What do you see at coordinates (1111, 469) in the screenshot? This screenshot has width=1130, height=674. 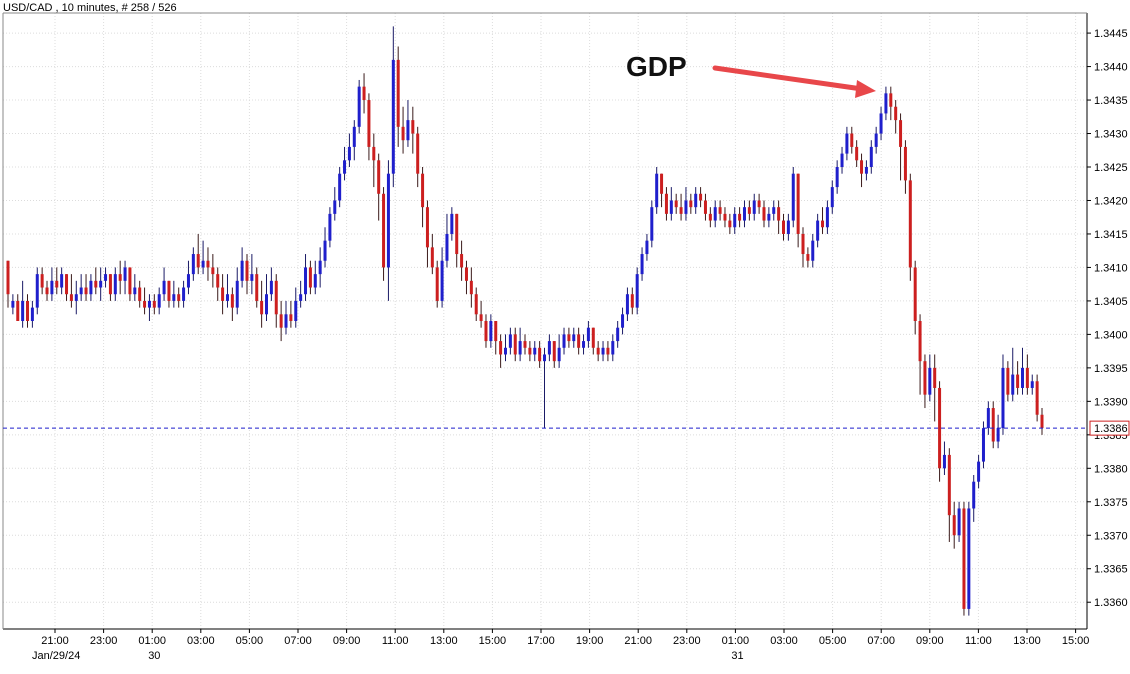 I see `y-tick-label: 1.3380` at bounding box center [1111, 469].